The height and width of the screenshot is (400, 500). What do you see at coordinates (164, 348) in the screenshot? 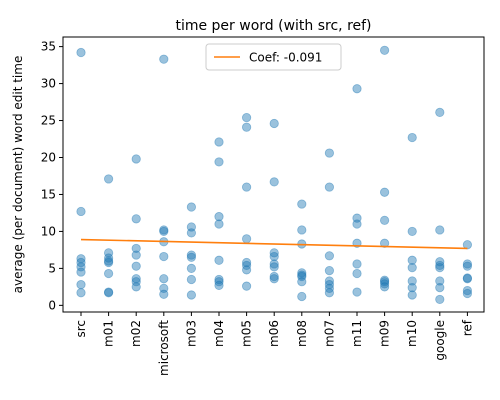
I see `x-tick-label: microsoft` at bounding box center [164, 348].